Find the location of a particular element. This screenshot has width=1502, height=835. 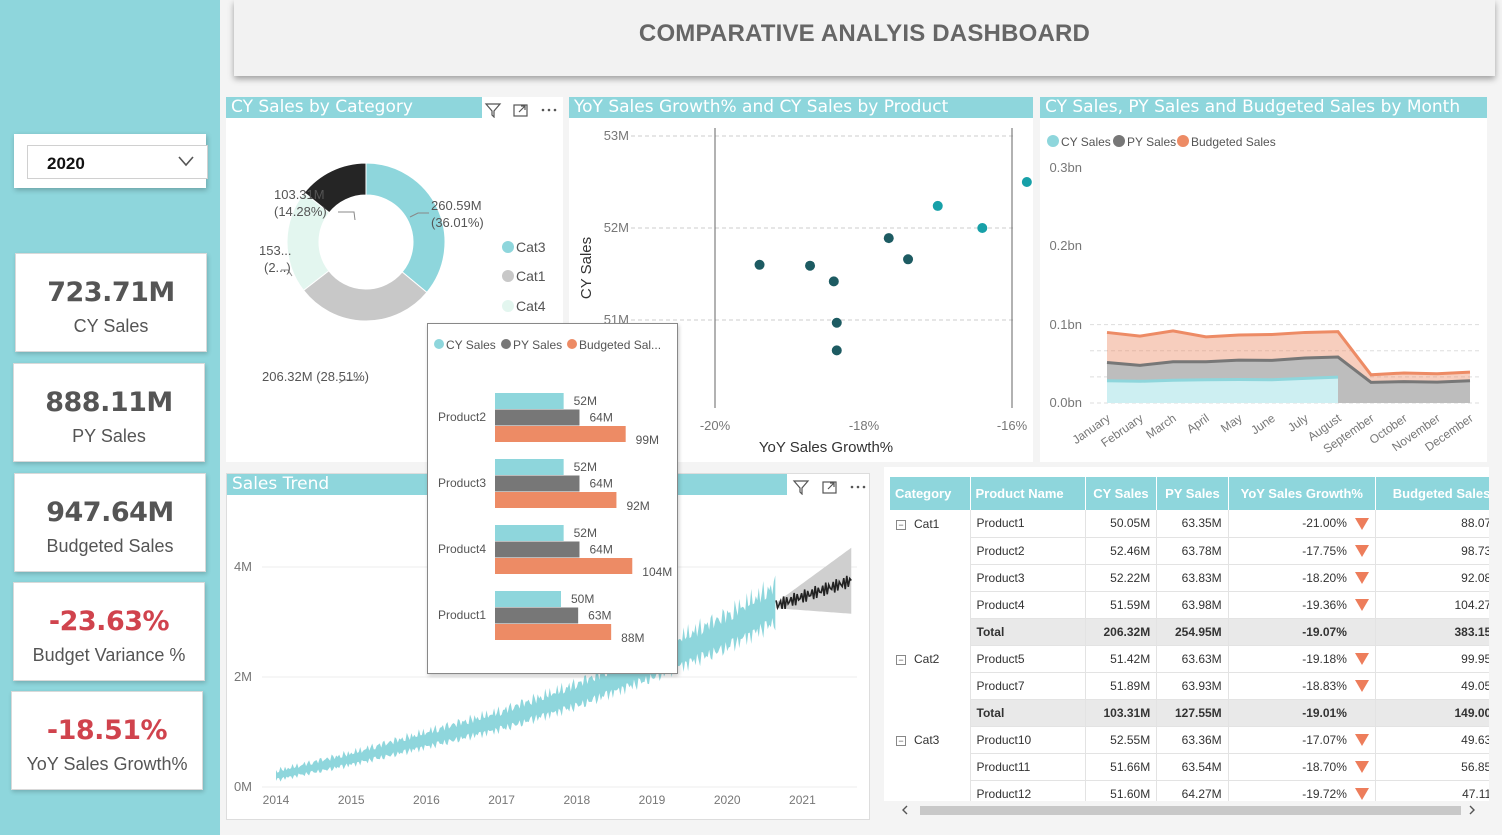

x-tick: April is located at coordinates (1198, 423).